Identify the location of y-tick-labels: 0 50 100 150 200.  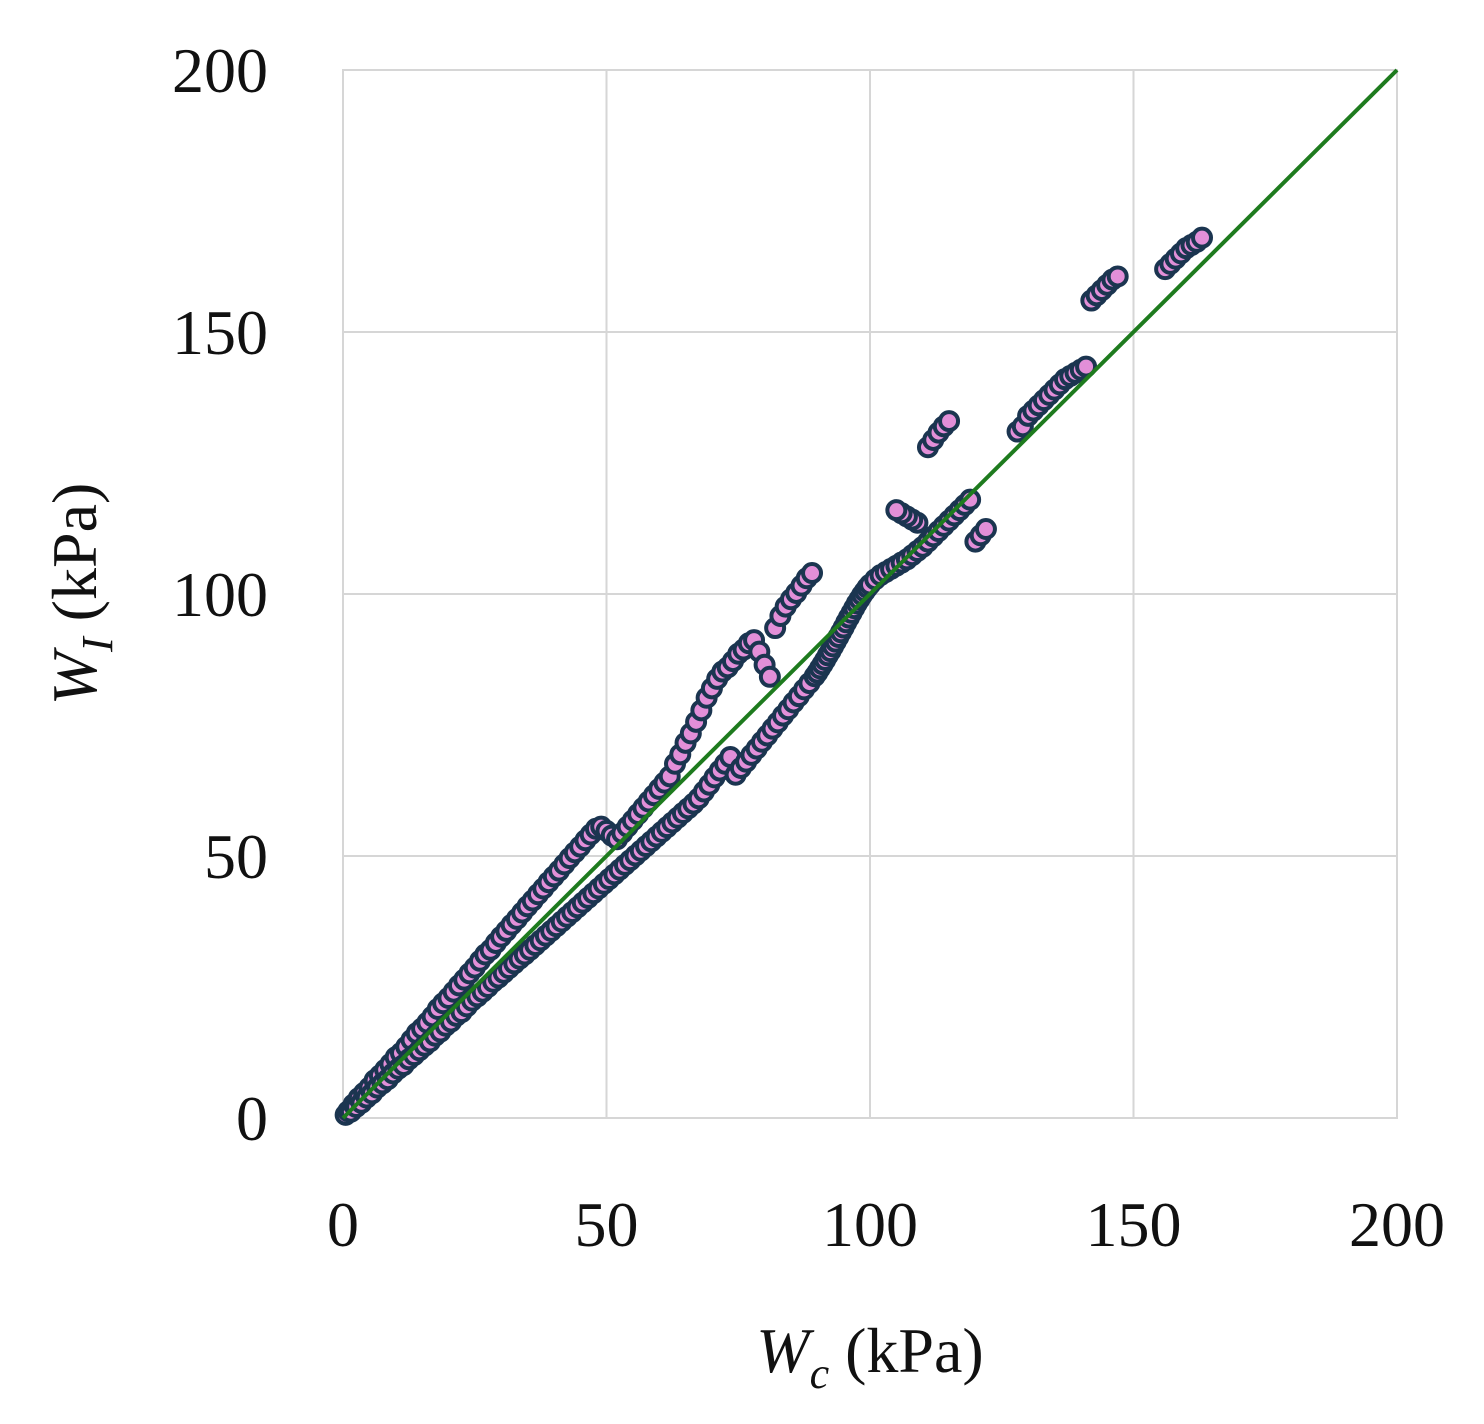
(220, 594).